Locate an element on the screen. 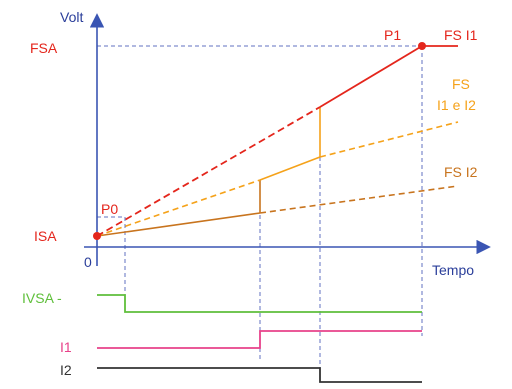 The width and height of the screenshot is (512, 389). fs-i1-solid is located at coordinates (371, 76).